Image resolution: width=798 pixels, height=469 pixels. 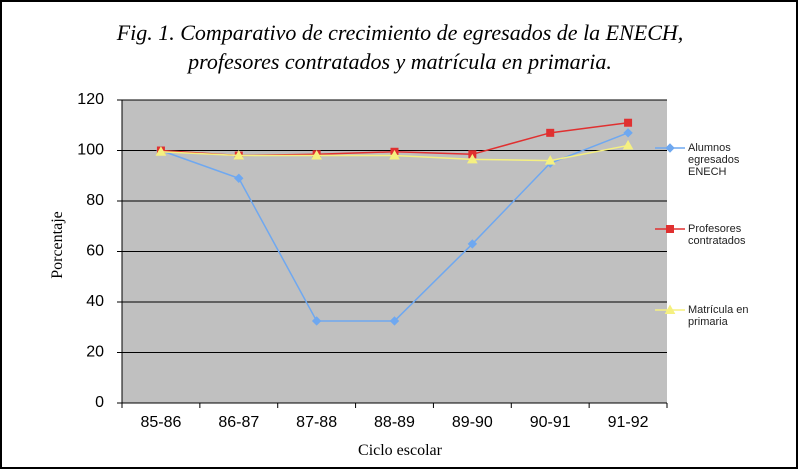 I want to click on legend-label: Profesores contratados, so click(x=717, y=235).